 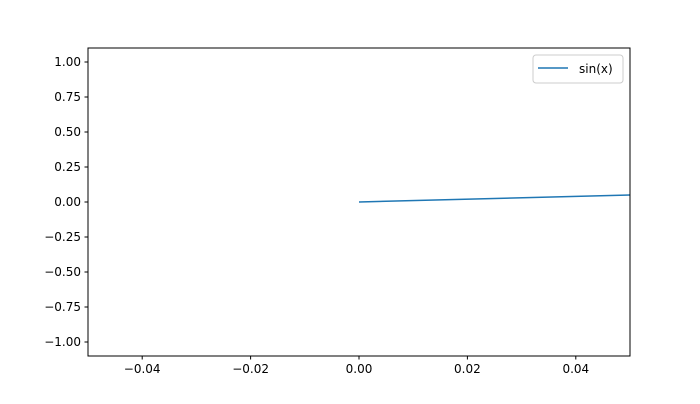 What do you see at coordinates (62, 307) in the screenshot?
I see `y-tick-label: −0.75` at bounding box center [62, 307].